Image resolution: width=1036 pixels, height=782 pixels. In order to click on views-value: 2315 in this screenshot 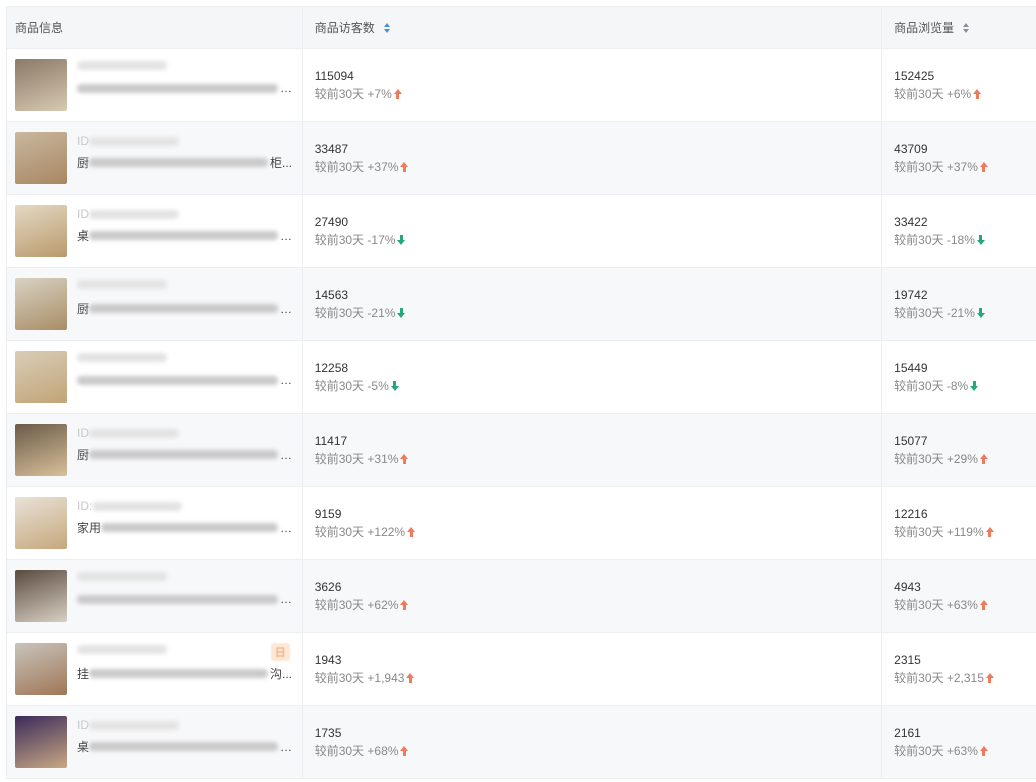, I will do `click(907, 659)`.